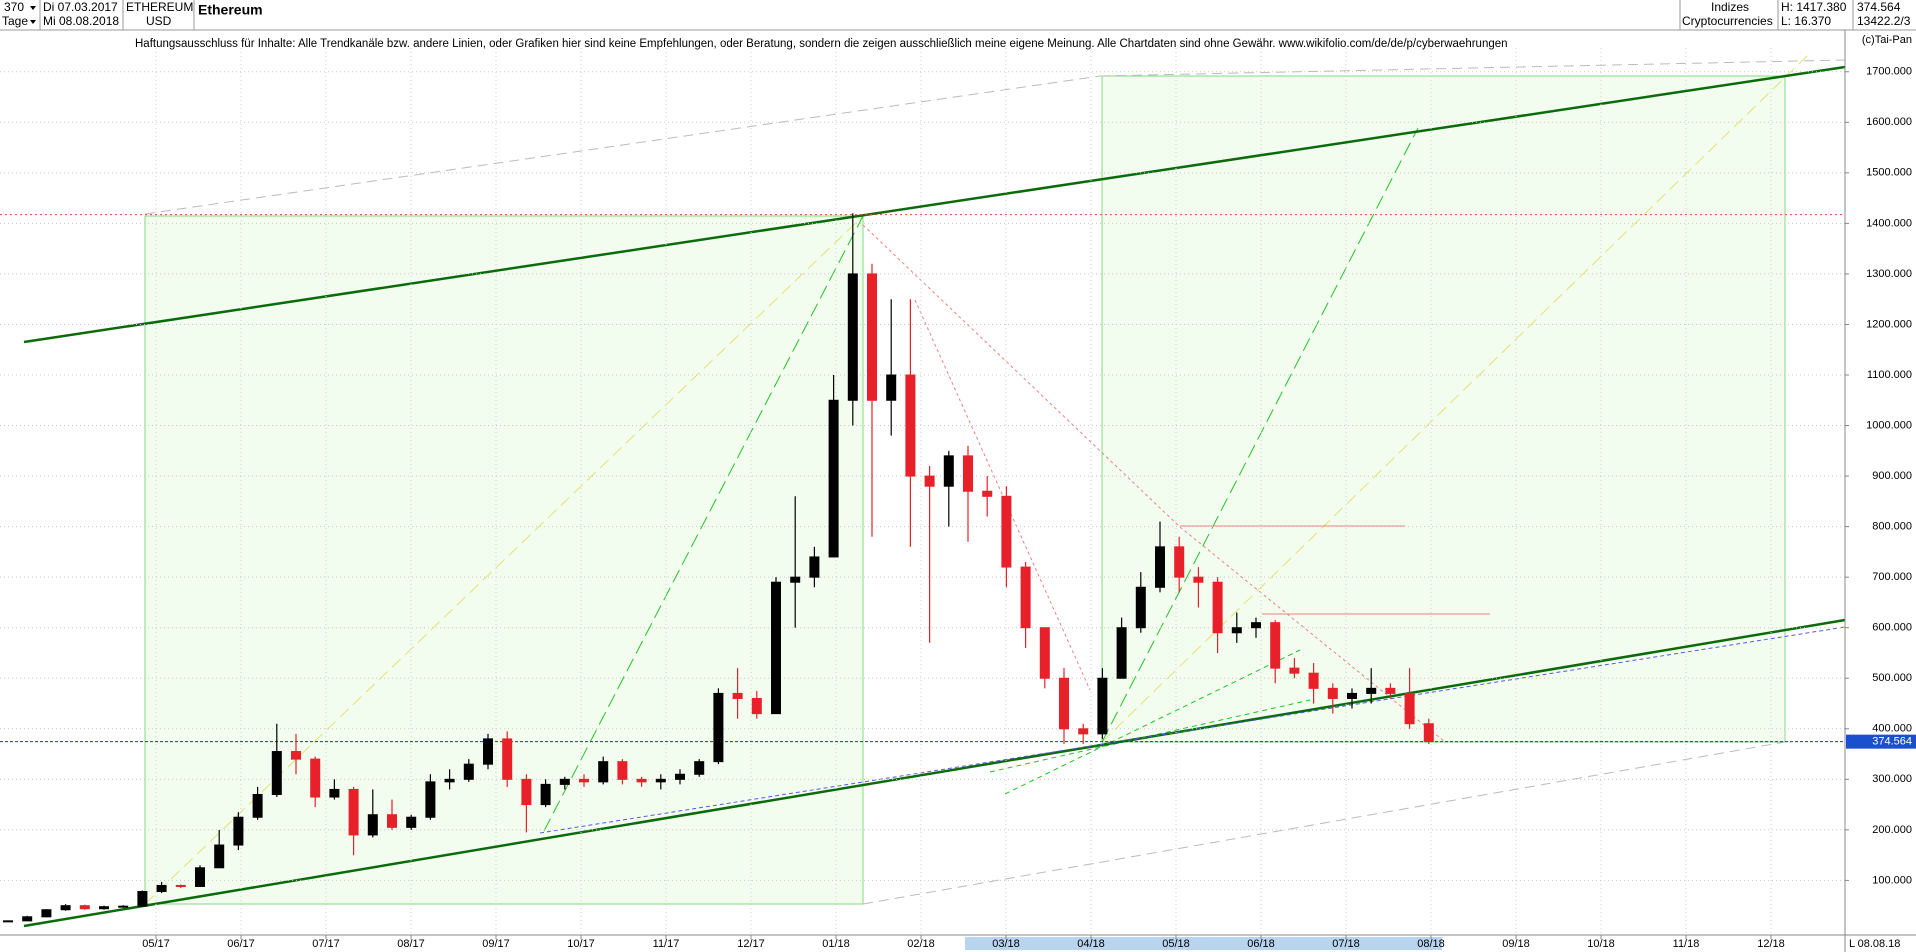  Describe the element at coordinates (1892, 880) in the screenshot. I see `y-tick-label: 100.000` at that location.